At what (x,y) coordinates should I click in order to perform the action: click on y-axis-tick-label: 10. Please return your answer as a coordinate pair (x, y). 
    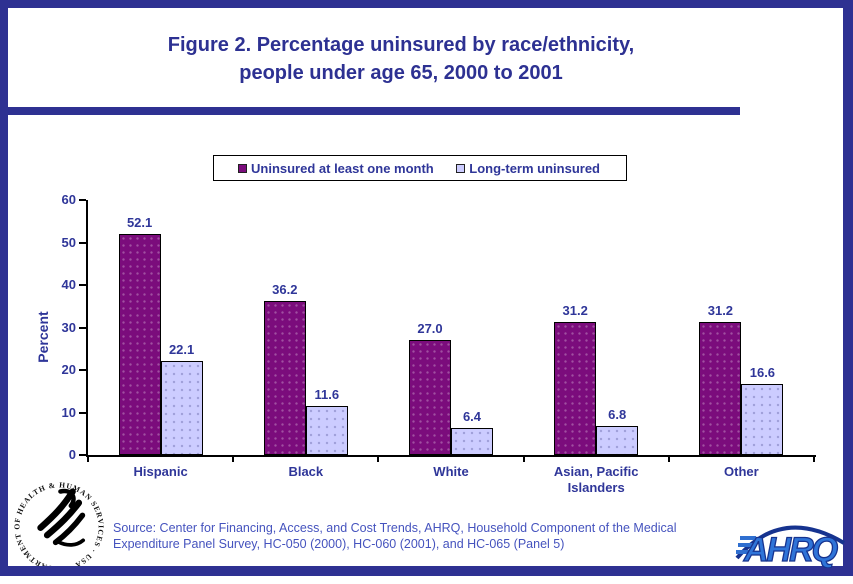
    Looking at the image, I should click on (68, 412).